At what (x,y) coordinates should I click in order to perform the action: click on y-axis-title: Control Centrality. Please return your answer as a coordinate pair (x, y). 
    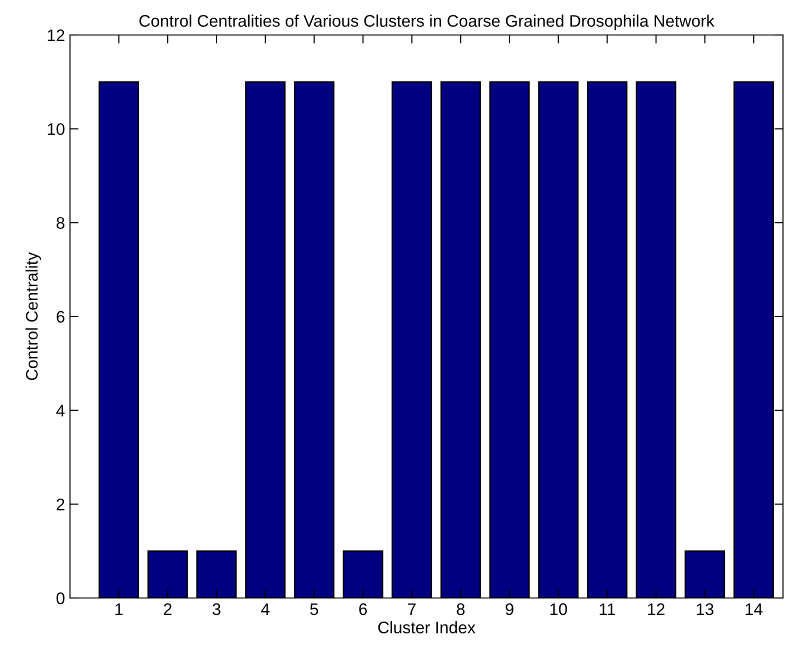
    Looking at the image, I should click on (34, 316).